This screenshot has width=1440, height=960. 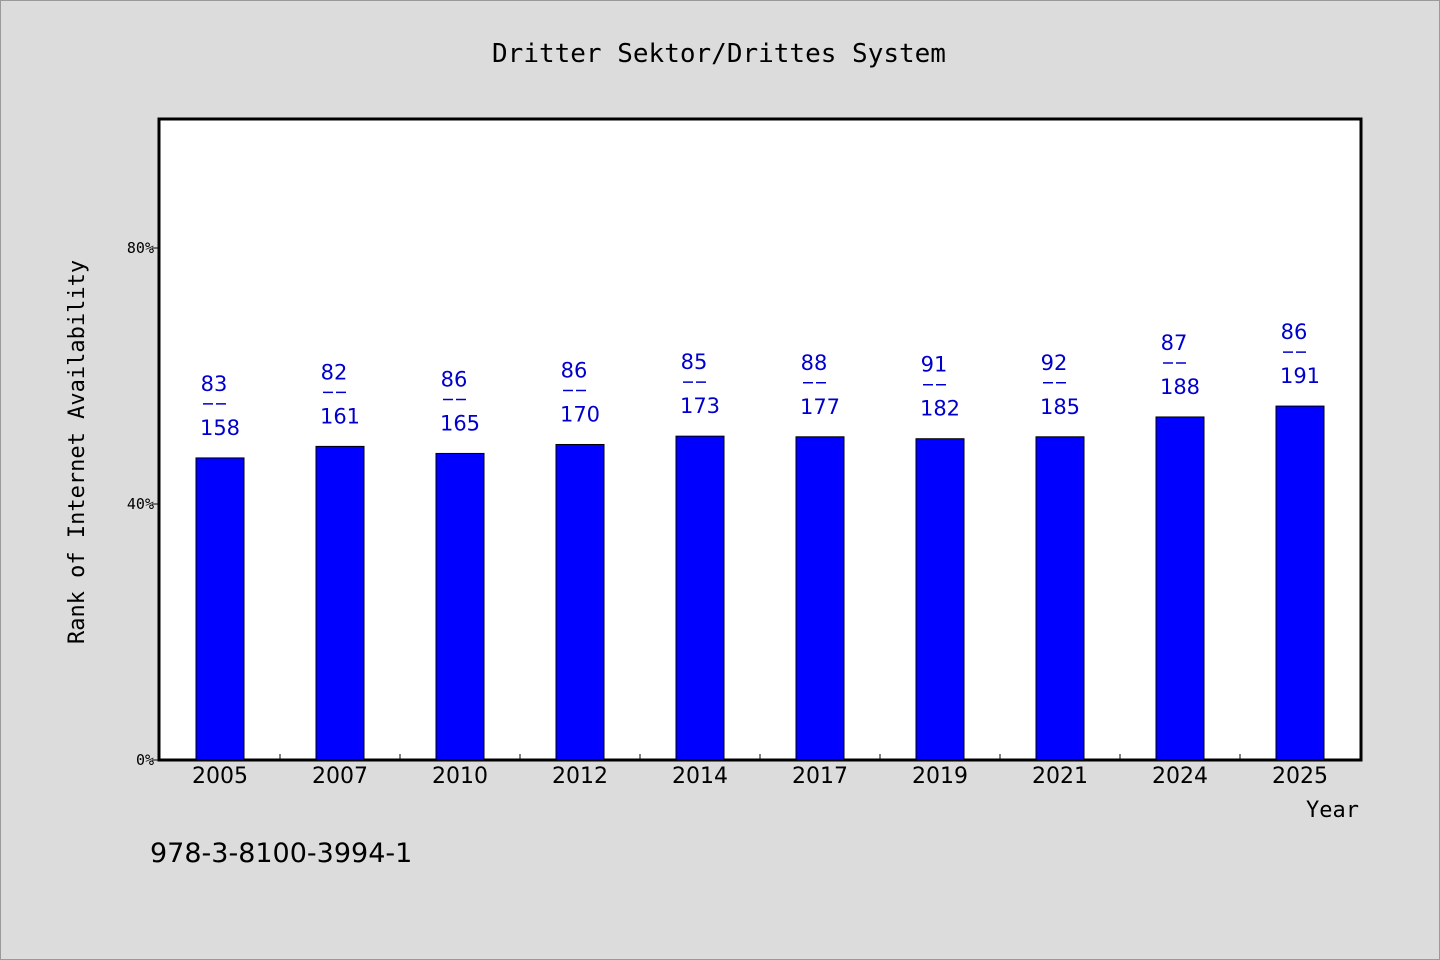 I want to click on data-label-bottom: 177, so click(x=820, y=407).